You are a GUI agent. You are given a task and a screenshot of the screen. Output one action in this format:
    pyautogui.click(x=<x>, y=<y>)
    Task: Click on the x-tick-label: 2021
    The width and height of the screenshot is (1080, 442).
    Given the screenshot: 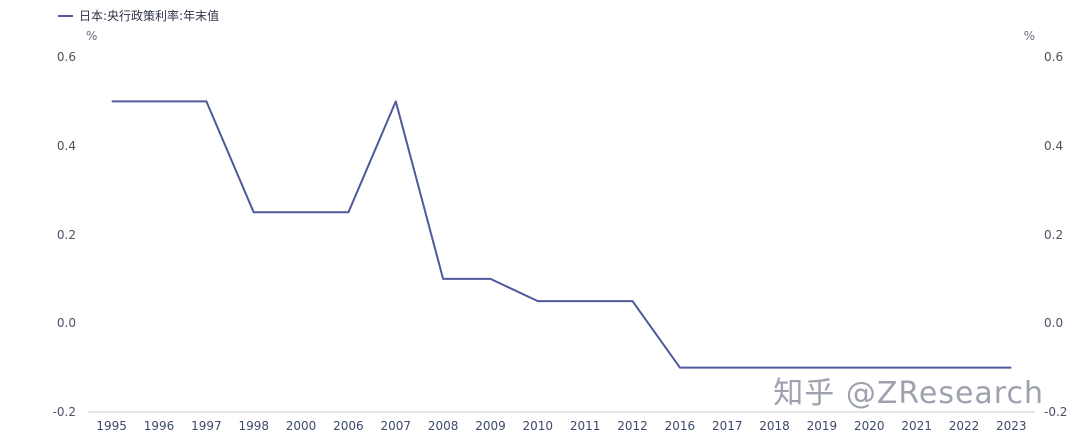 What is the action you would take?
    pyautogui.click(x=916, y=426)
    